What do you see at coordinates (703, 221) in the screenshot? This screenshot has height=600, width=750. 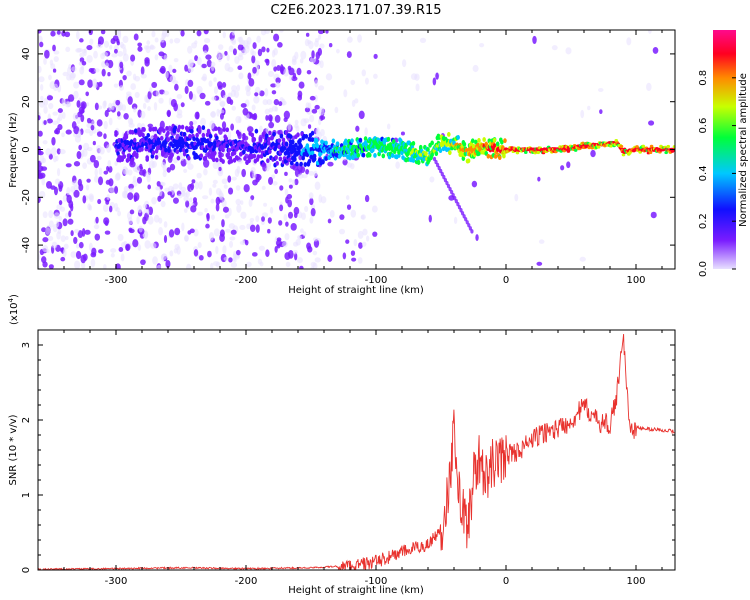 I see `colorbar-tick-label: 0.2` at bounding box center [703, 221].